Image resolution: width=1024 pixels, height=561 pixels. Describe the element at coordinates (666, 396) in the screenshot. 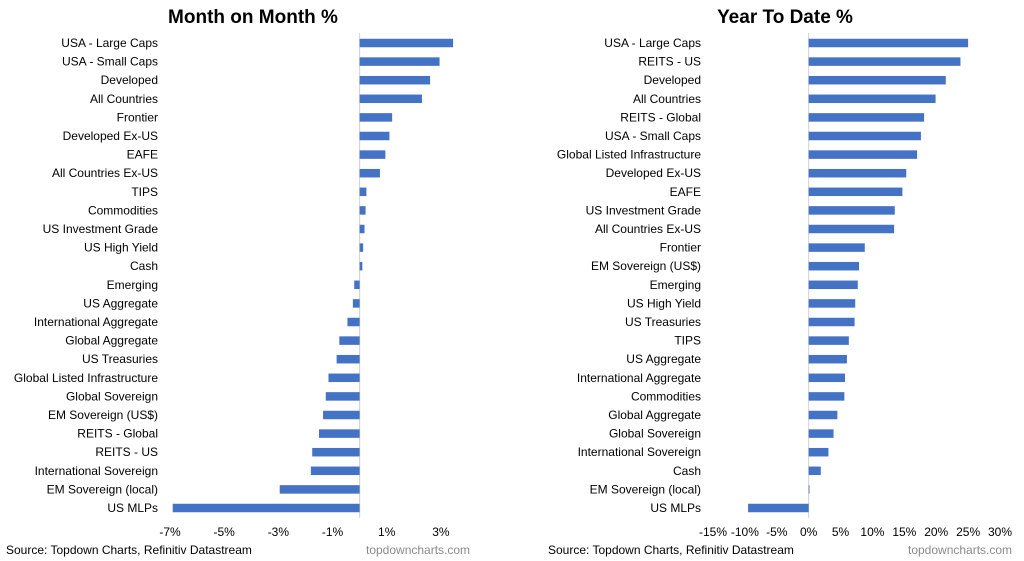

I see `category-label: Commodities` at that location.